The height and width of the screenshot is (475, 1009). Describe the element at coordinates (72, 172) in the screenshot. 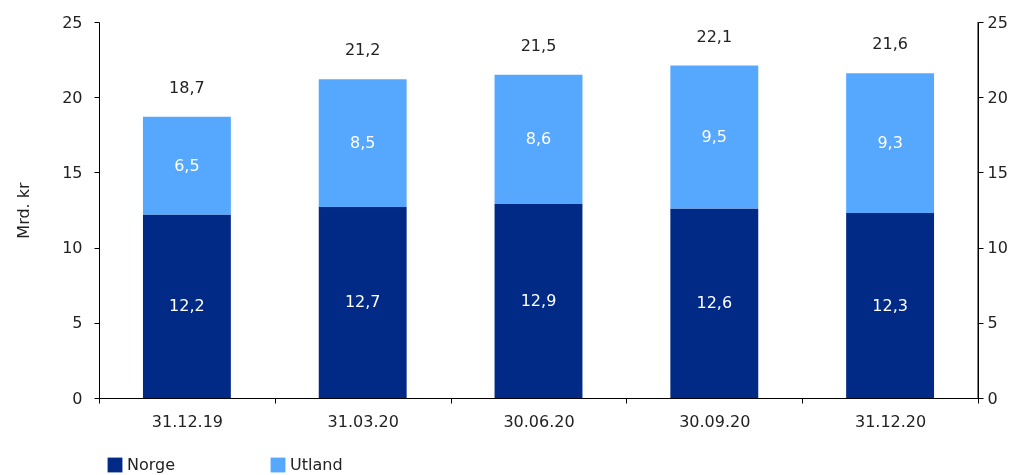

I see `y-tick-label: 15` at that location.